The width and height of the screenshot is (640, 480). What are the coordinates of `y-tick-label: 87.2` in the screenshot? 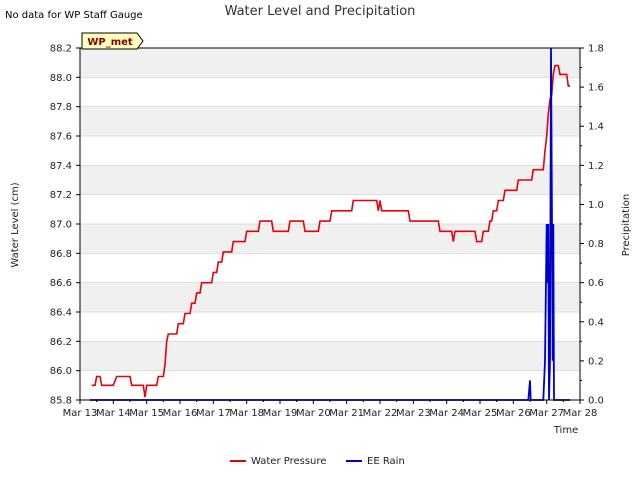 It's located at (61, 195).